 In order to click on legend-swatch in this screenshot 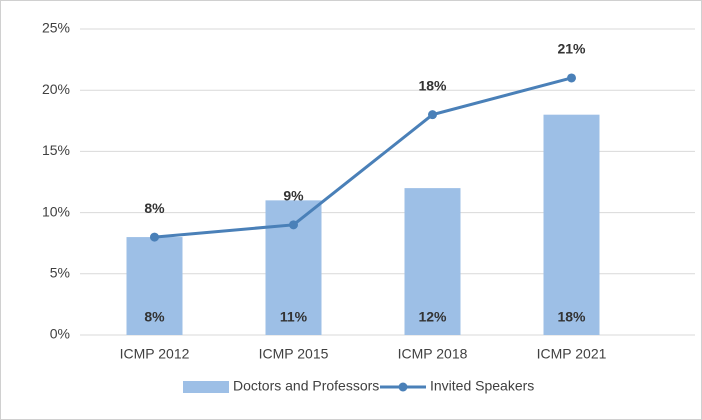, I will do `click(206, 387)`.